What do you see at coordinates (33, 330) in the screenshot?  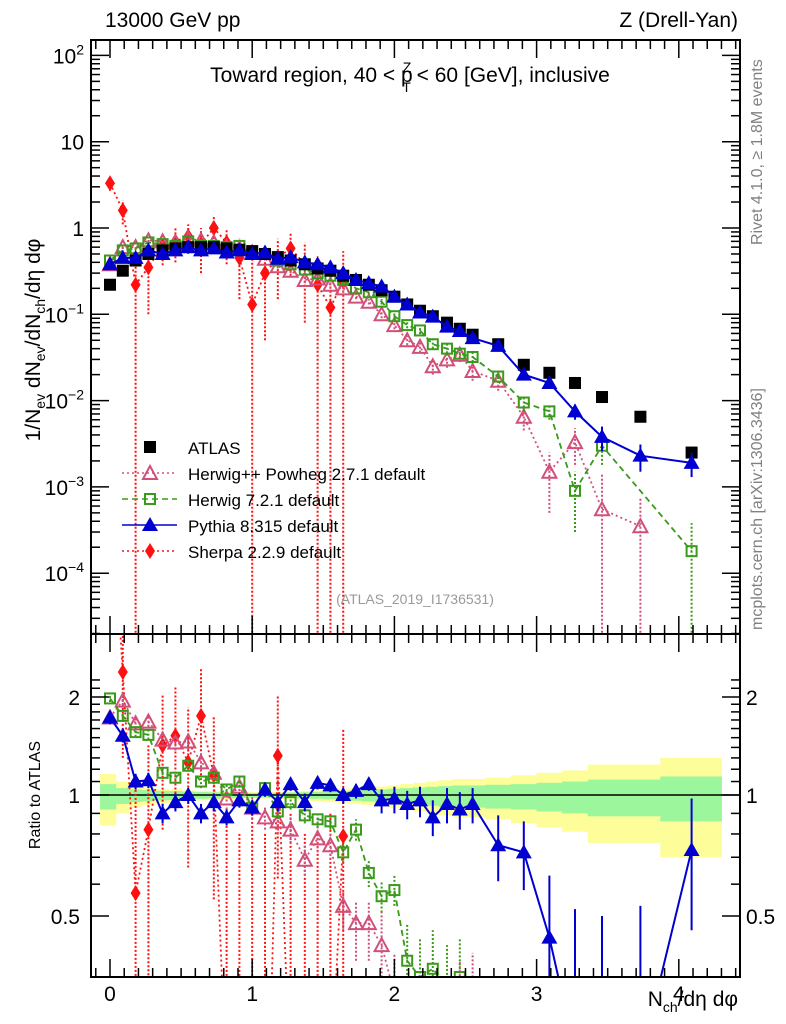 I see `ylabel-p4: /dN` at bounding box center [33, 330].